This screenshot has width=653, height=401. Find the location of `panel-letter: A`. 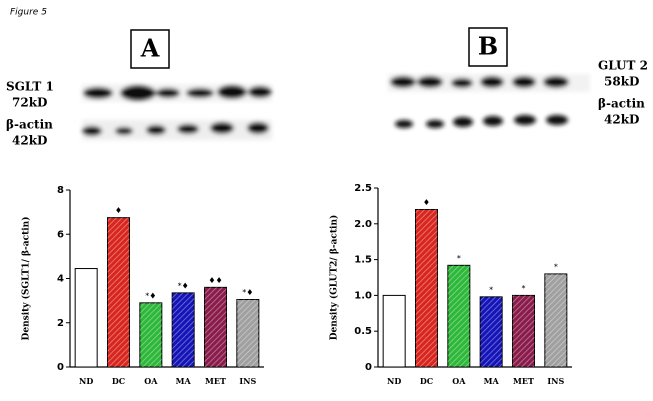

panel-letter: A is located at coordinates (150, 48).